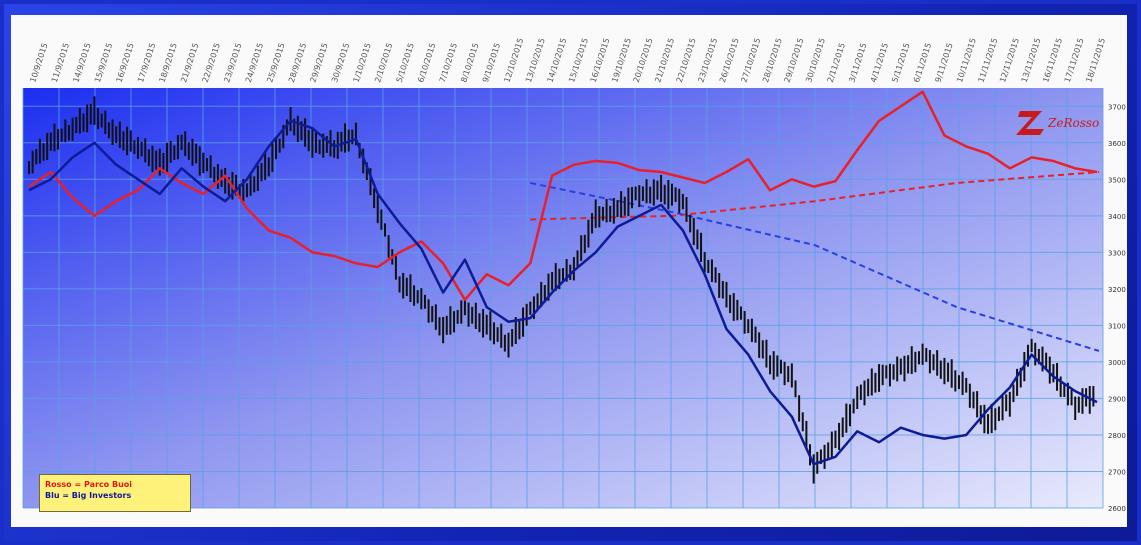 This screenshot has height=545, width=1141. What do you see at coordinates (513, 60) in the screenshot?
I see `x-tick-label: 12/10/2015` at bounding box center [513, 60].